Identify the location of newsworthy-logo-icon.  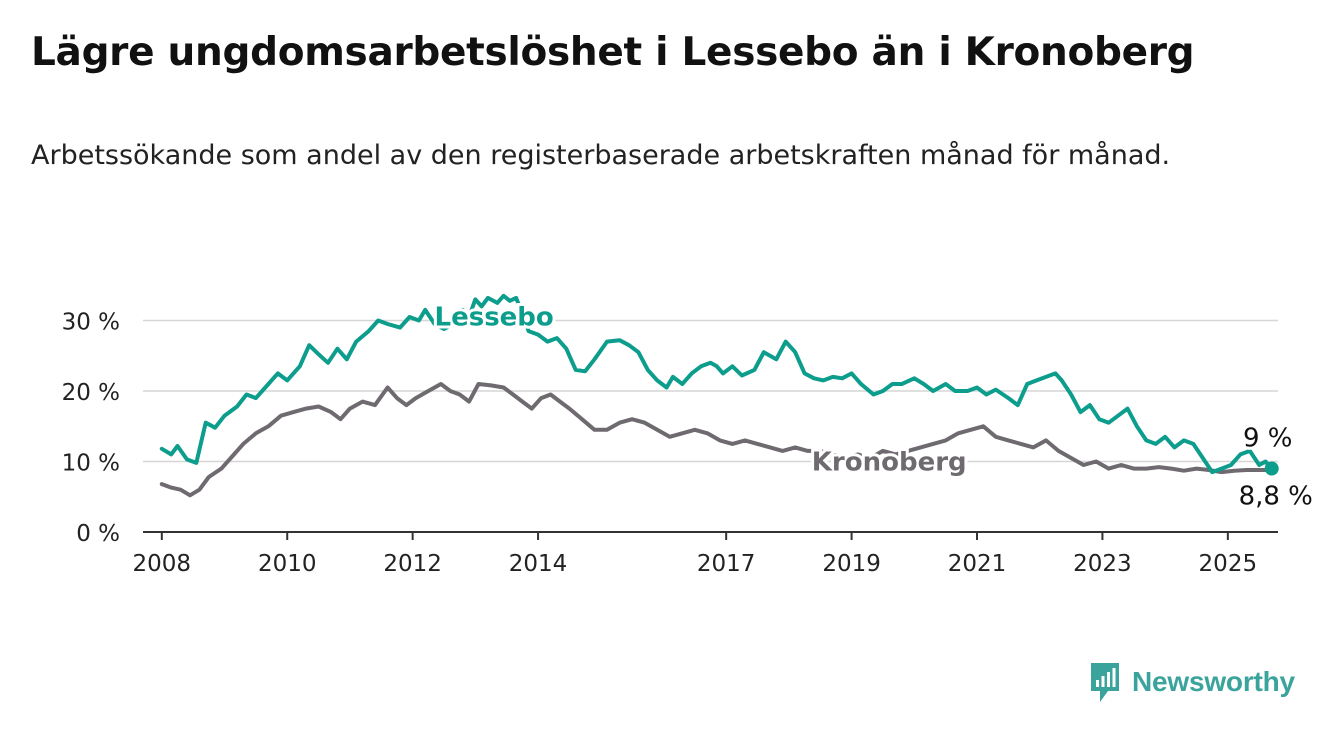
(1105, 682).